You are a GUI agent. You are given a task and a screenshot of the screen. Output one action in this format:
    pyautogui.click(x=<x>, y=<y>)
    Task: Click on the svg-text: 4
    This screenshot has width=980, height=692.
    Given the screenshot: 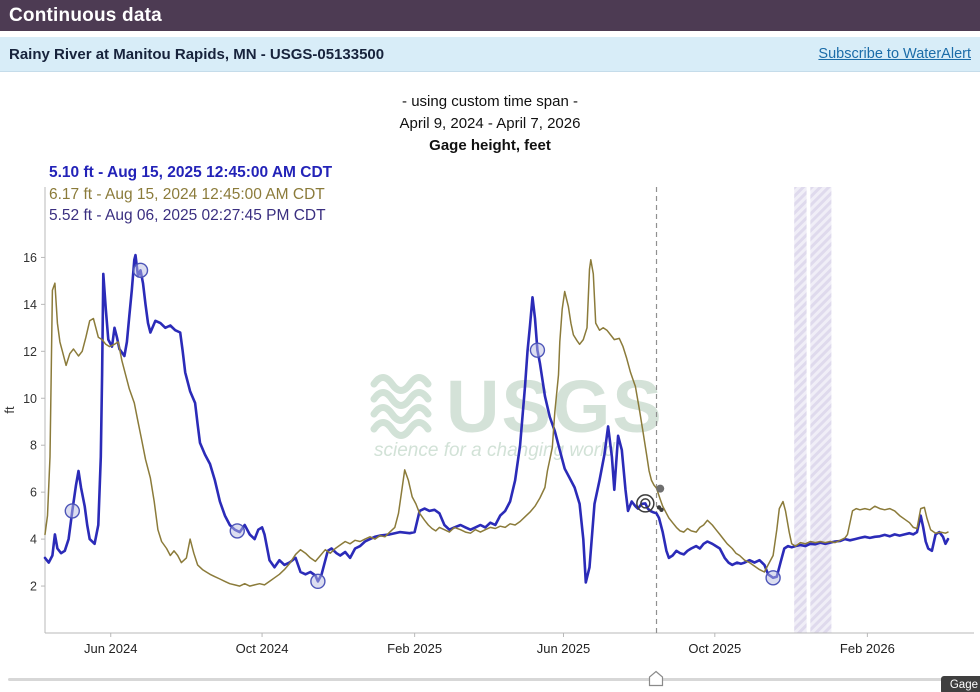 What is the action you would take?
    pyautogui.click(x=33, y=540)
    